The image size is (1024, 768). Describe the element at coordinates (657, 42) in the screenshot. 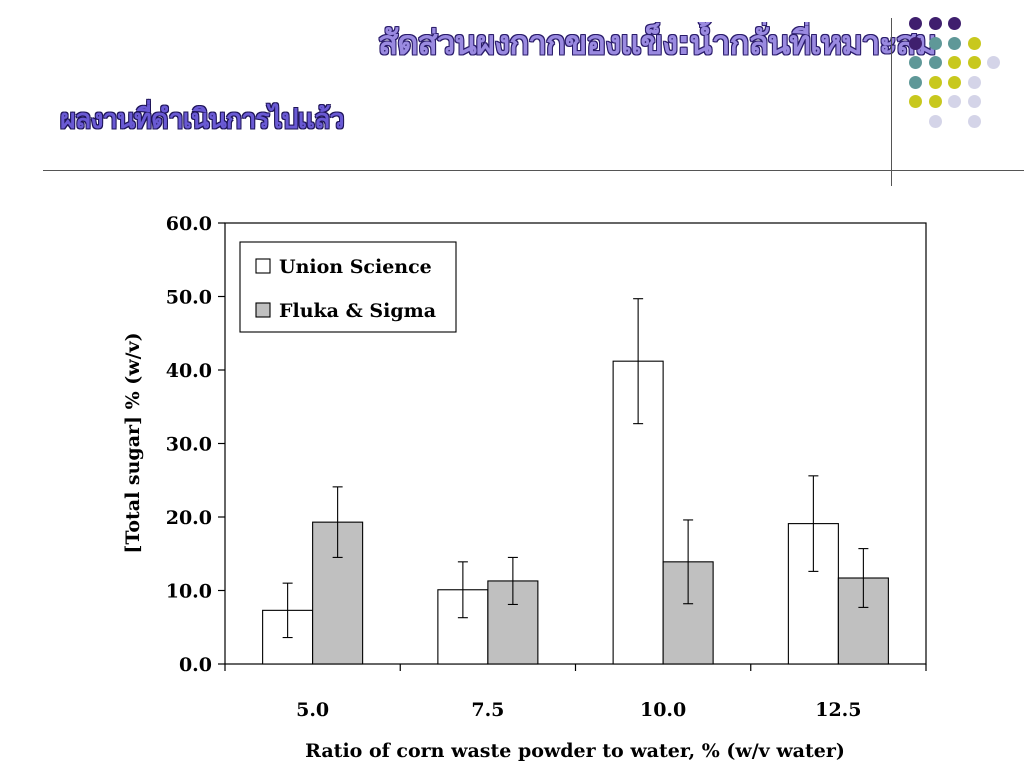

I see `slide-title: สัดส่วนผงกากของแข็ง:น้ำกลั่นที่เหมาะสม` at that location.